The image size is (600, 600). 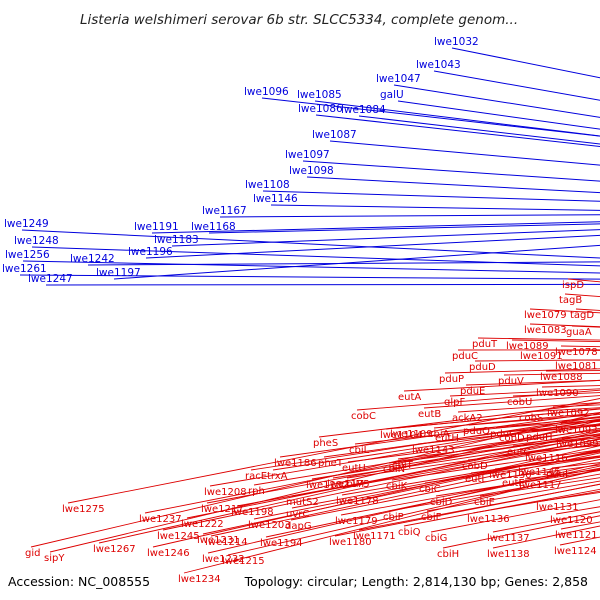 What do you see at coordinates (465, 356) in the screenshot?
I see `gene-label: pduC` at bounding box center [465, 356].